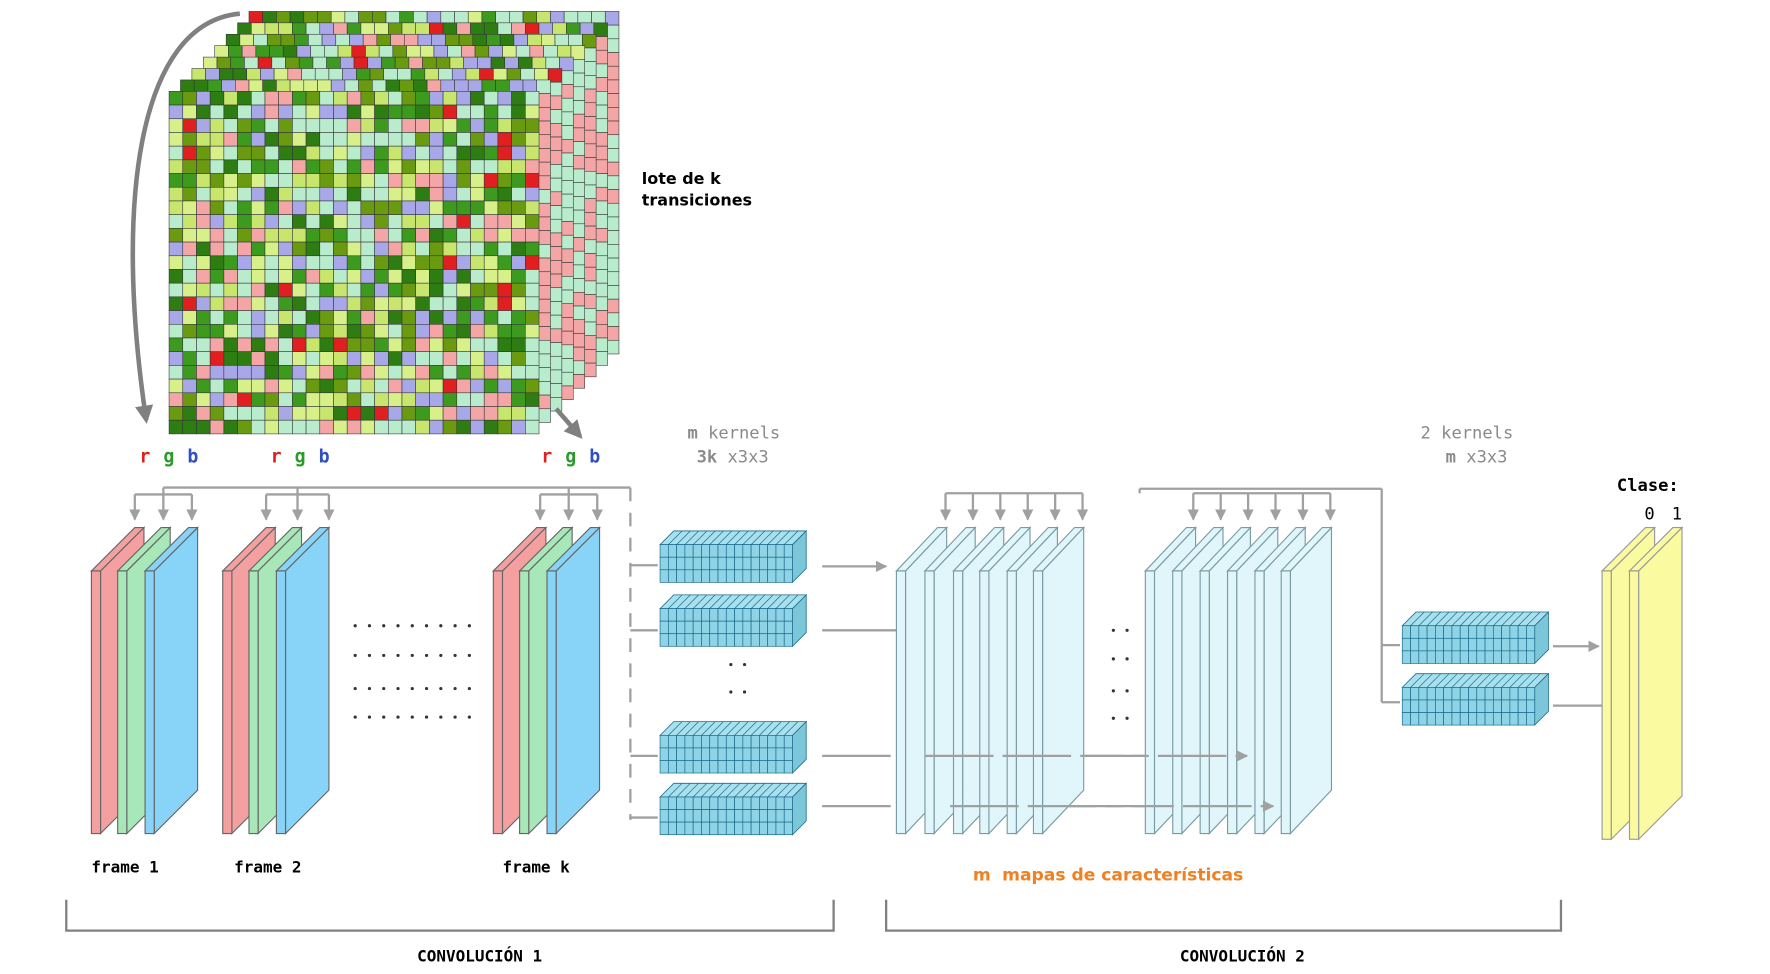 The image size is (1770, 974). I want to click on kernels-1-size: 3k x3x3, so click(733, 457).